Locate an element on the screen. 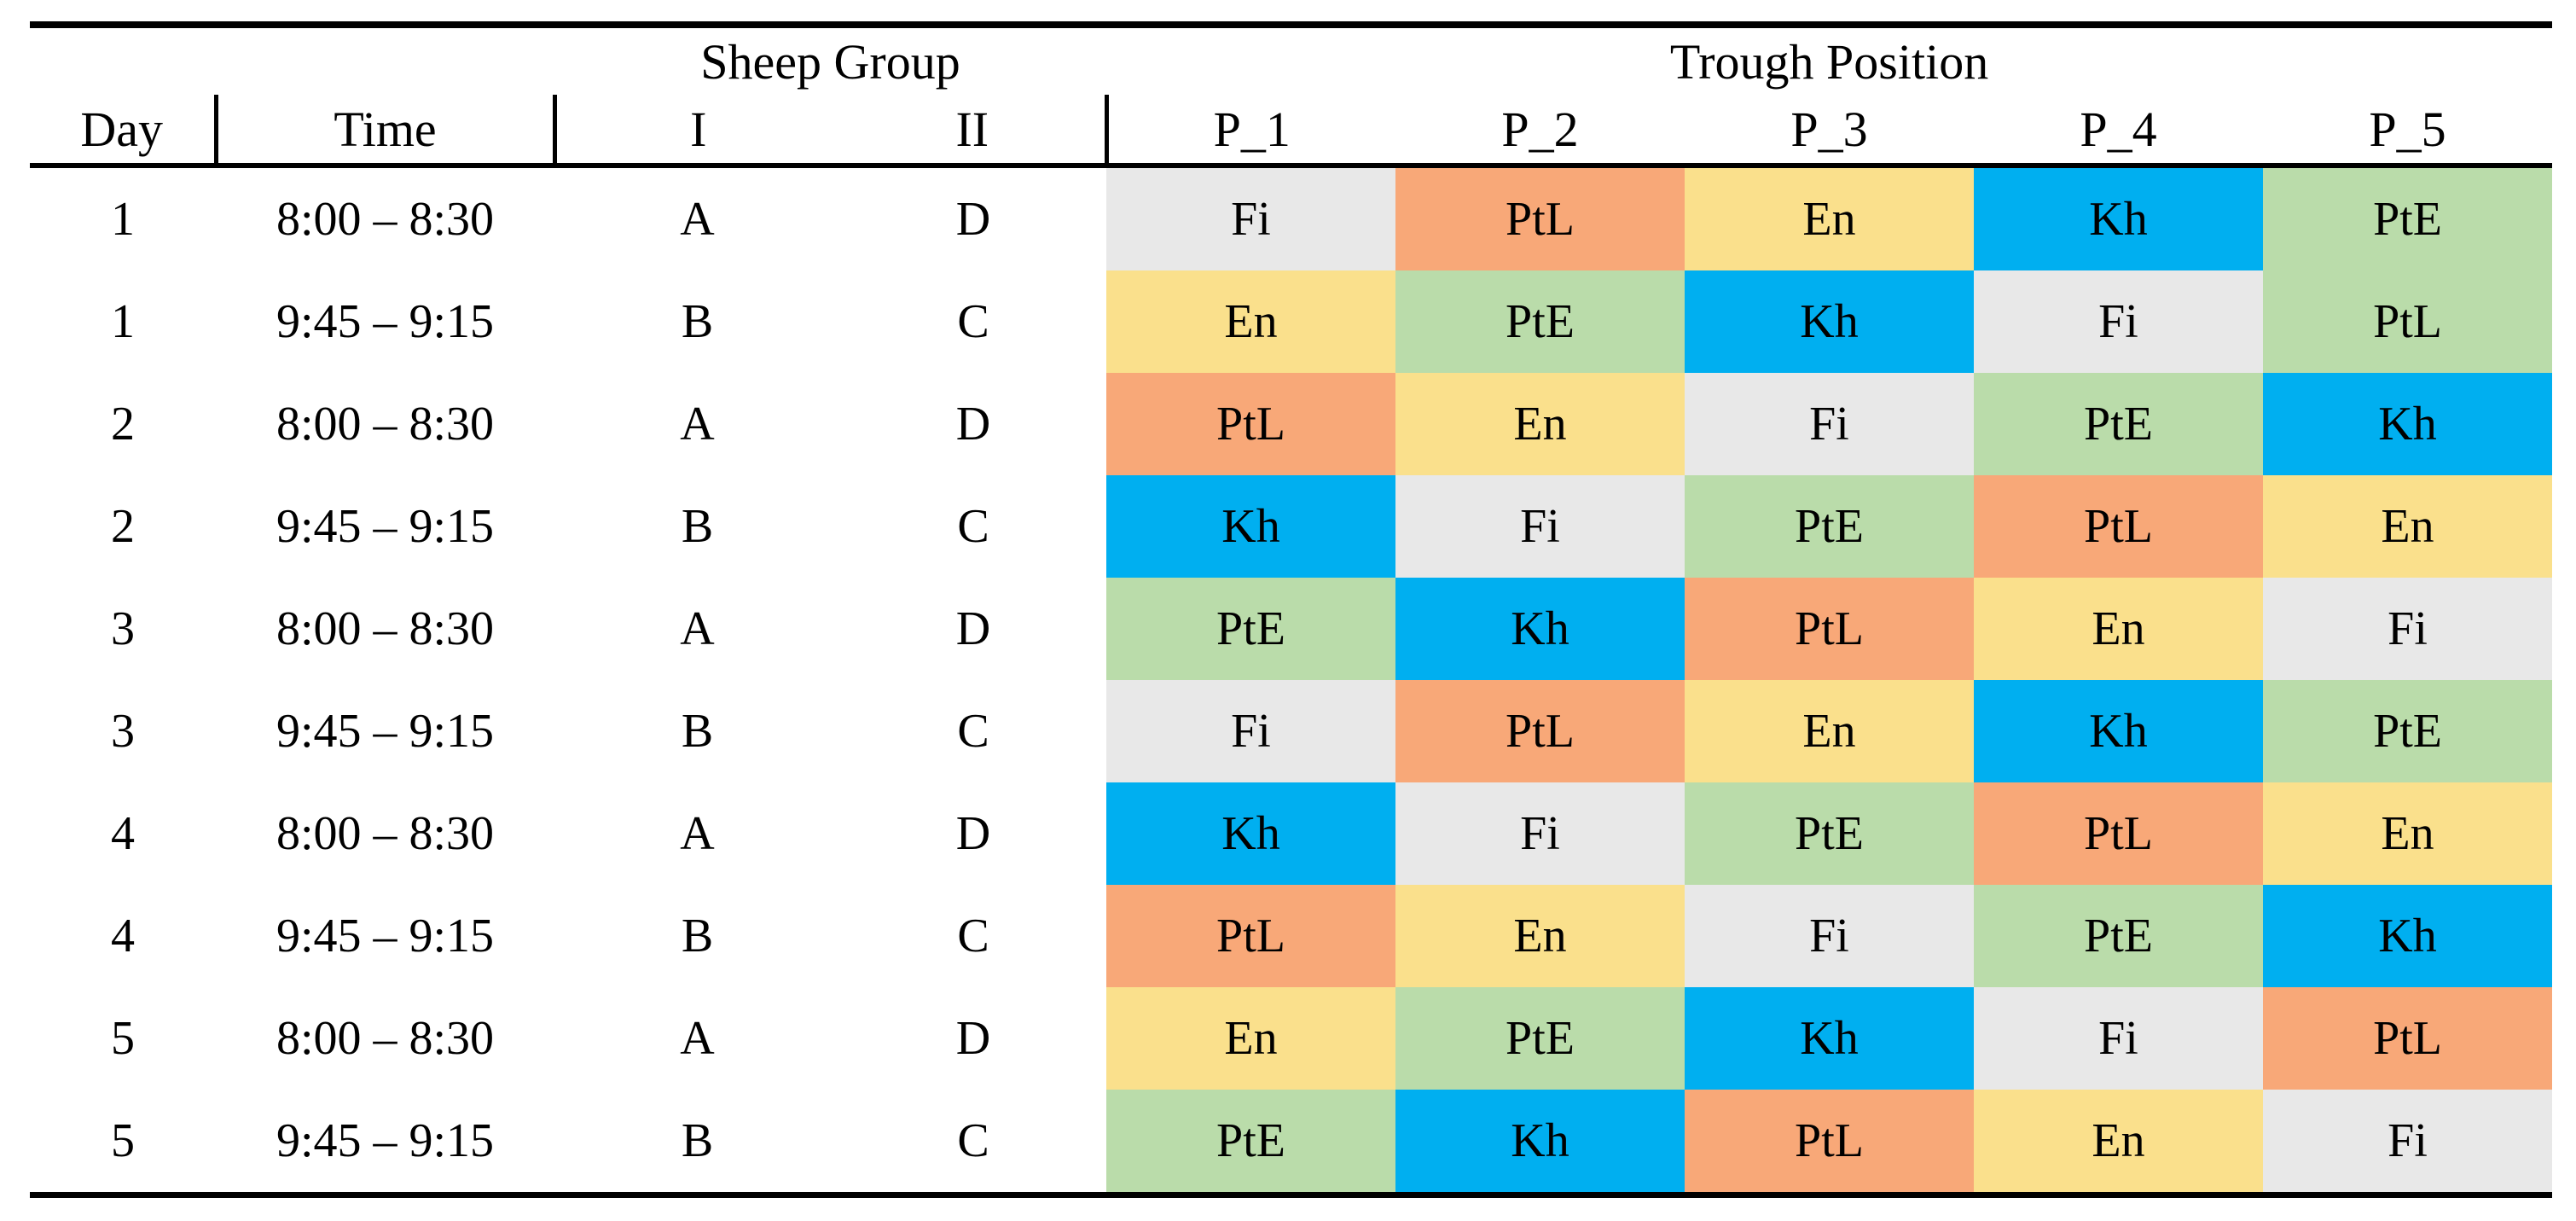 The width and height of the screenshot is (2576, 1221). column-header-day: Day is located at coordinates (124, 131).